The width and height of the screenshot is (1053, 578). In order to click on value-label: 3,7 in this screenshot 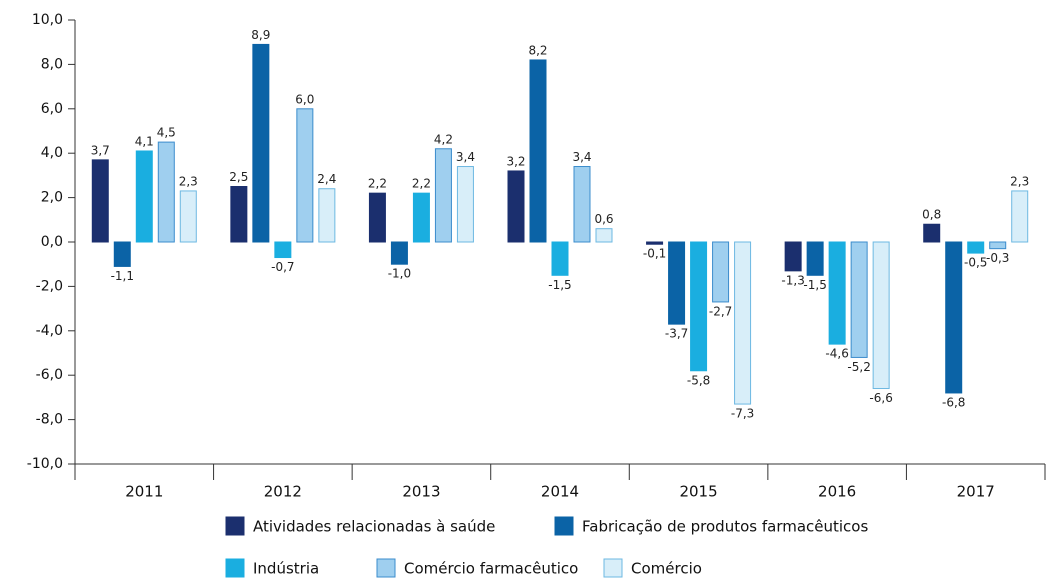, I will do `click(100, 150)`.